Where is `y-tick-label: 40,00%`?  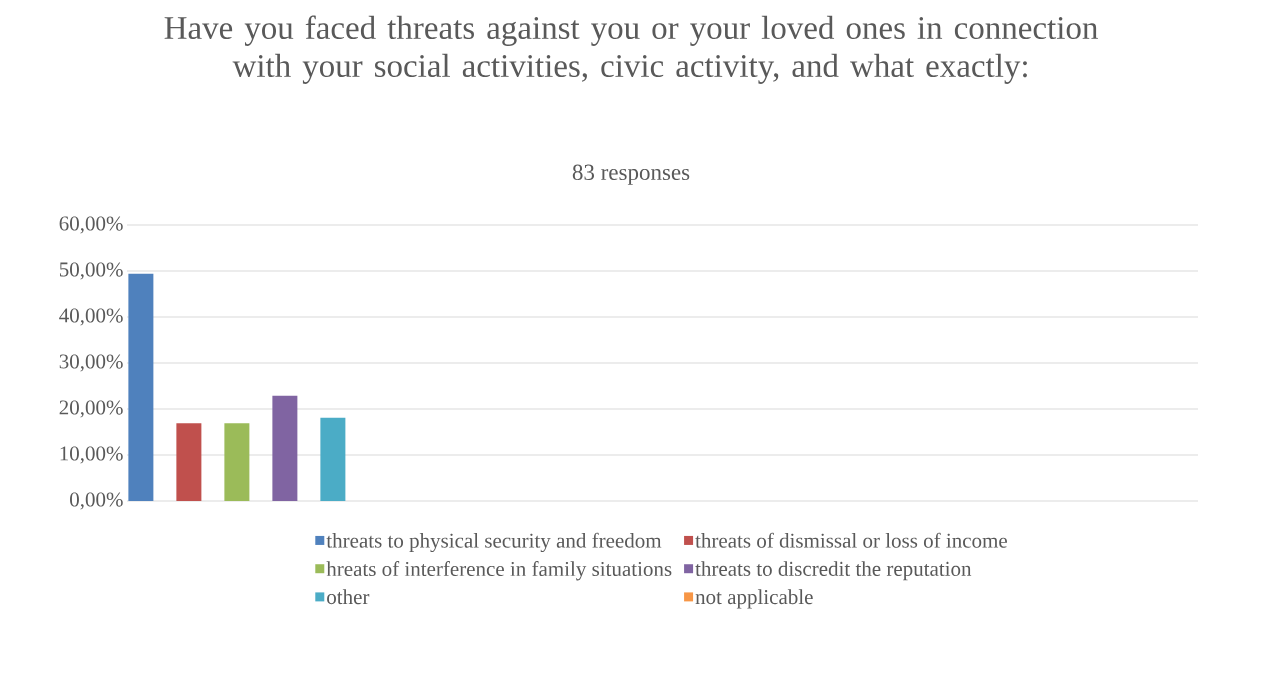 y-tick-label: 40,00% is located at coordinates (91, 317).